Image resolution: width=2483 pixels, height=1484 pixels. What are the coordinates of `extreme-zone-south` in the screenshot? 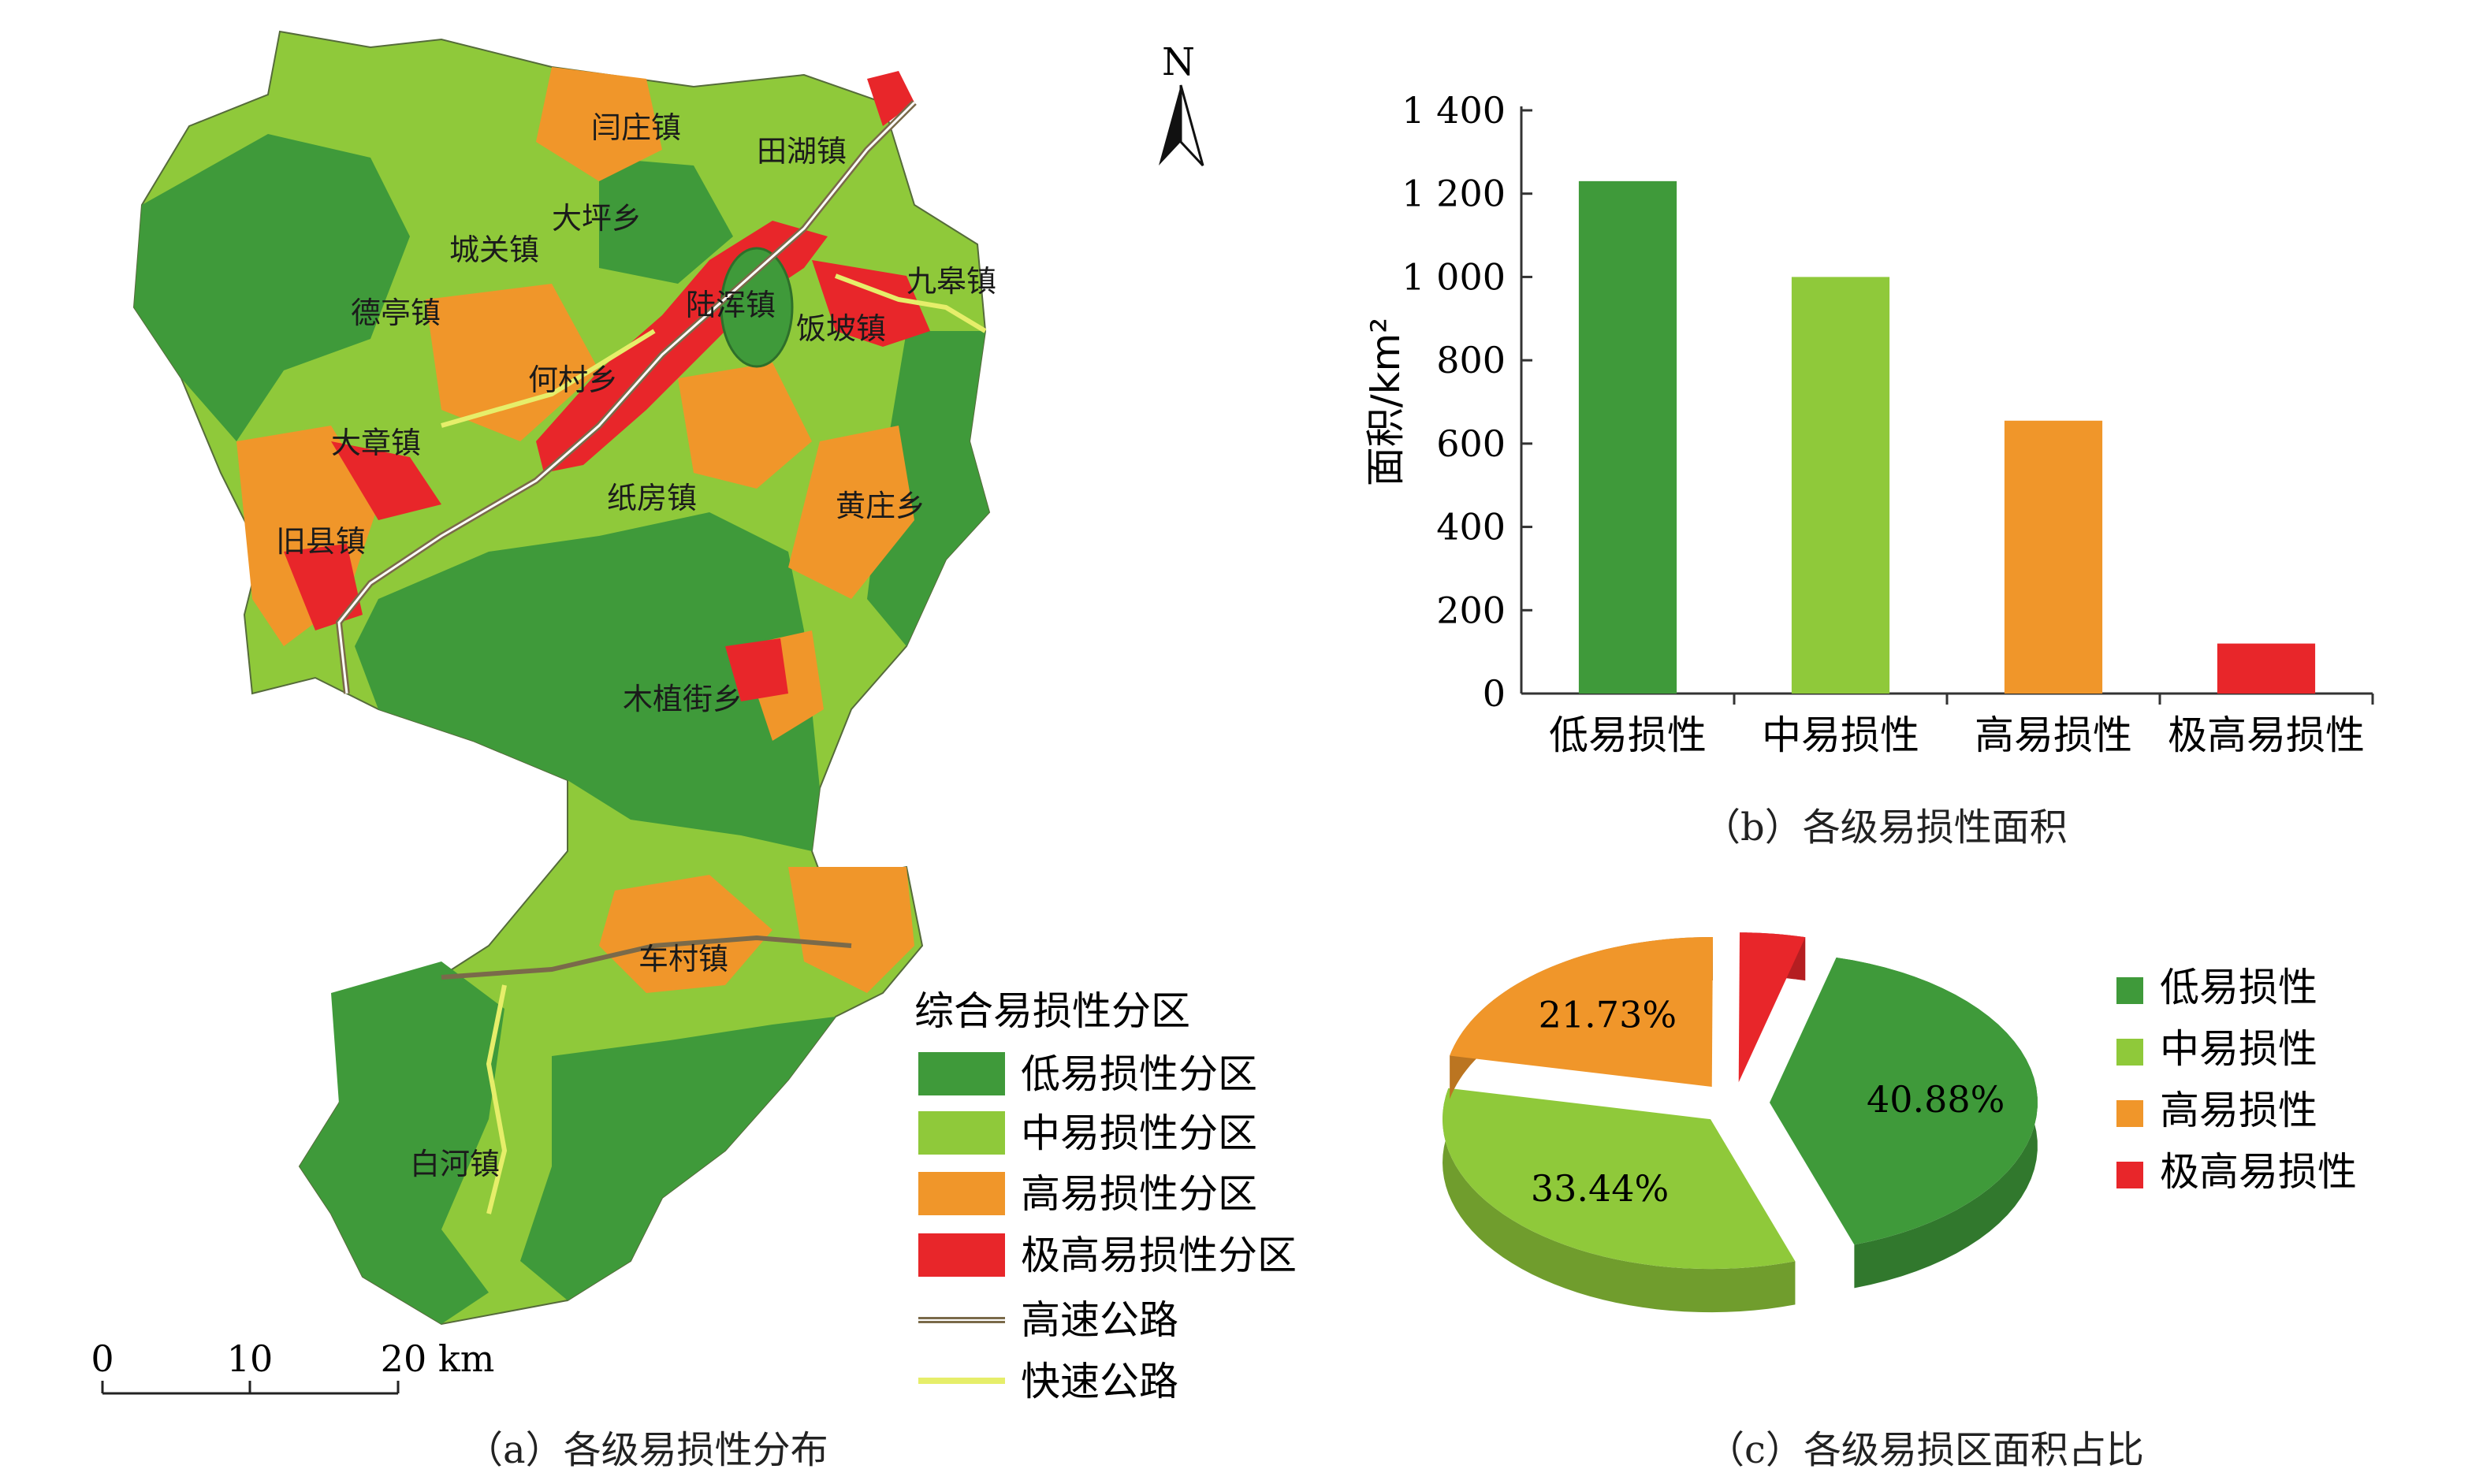 It's located at (756, 669).